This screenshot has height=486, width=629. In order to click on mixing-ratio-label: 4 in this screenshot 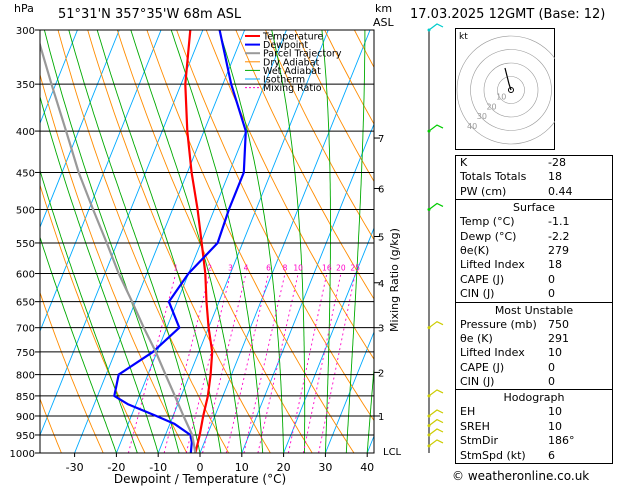, I will do `click(246, 268)`.